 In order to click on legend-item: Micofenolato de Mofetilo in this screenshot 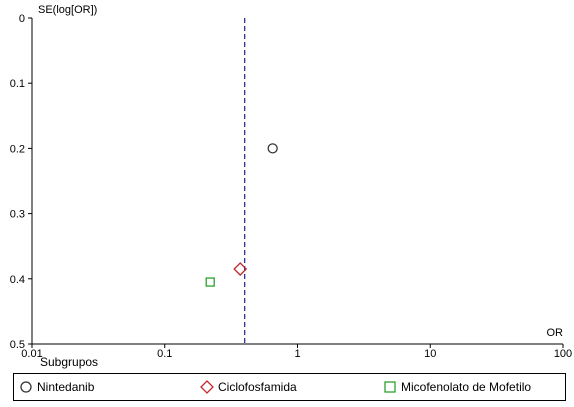, I will do `click(457, 387)`.